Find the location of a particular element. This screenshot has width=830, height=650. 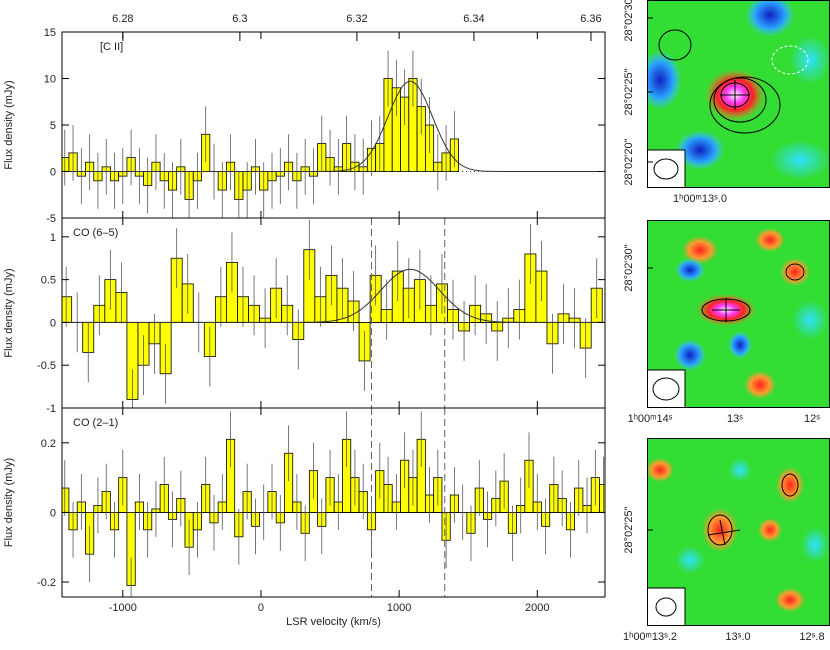

map-x-tick-label: 13ˢ is located at coordinates (735, 419).